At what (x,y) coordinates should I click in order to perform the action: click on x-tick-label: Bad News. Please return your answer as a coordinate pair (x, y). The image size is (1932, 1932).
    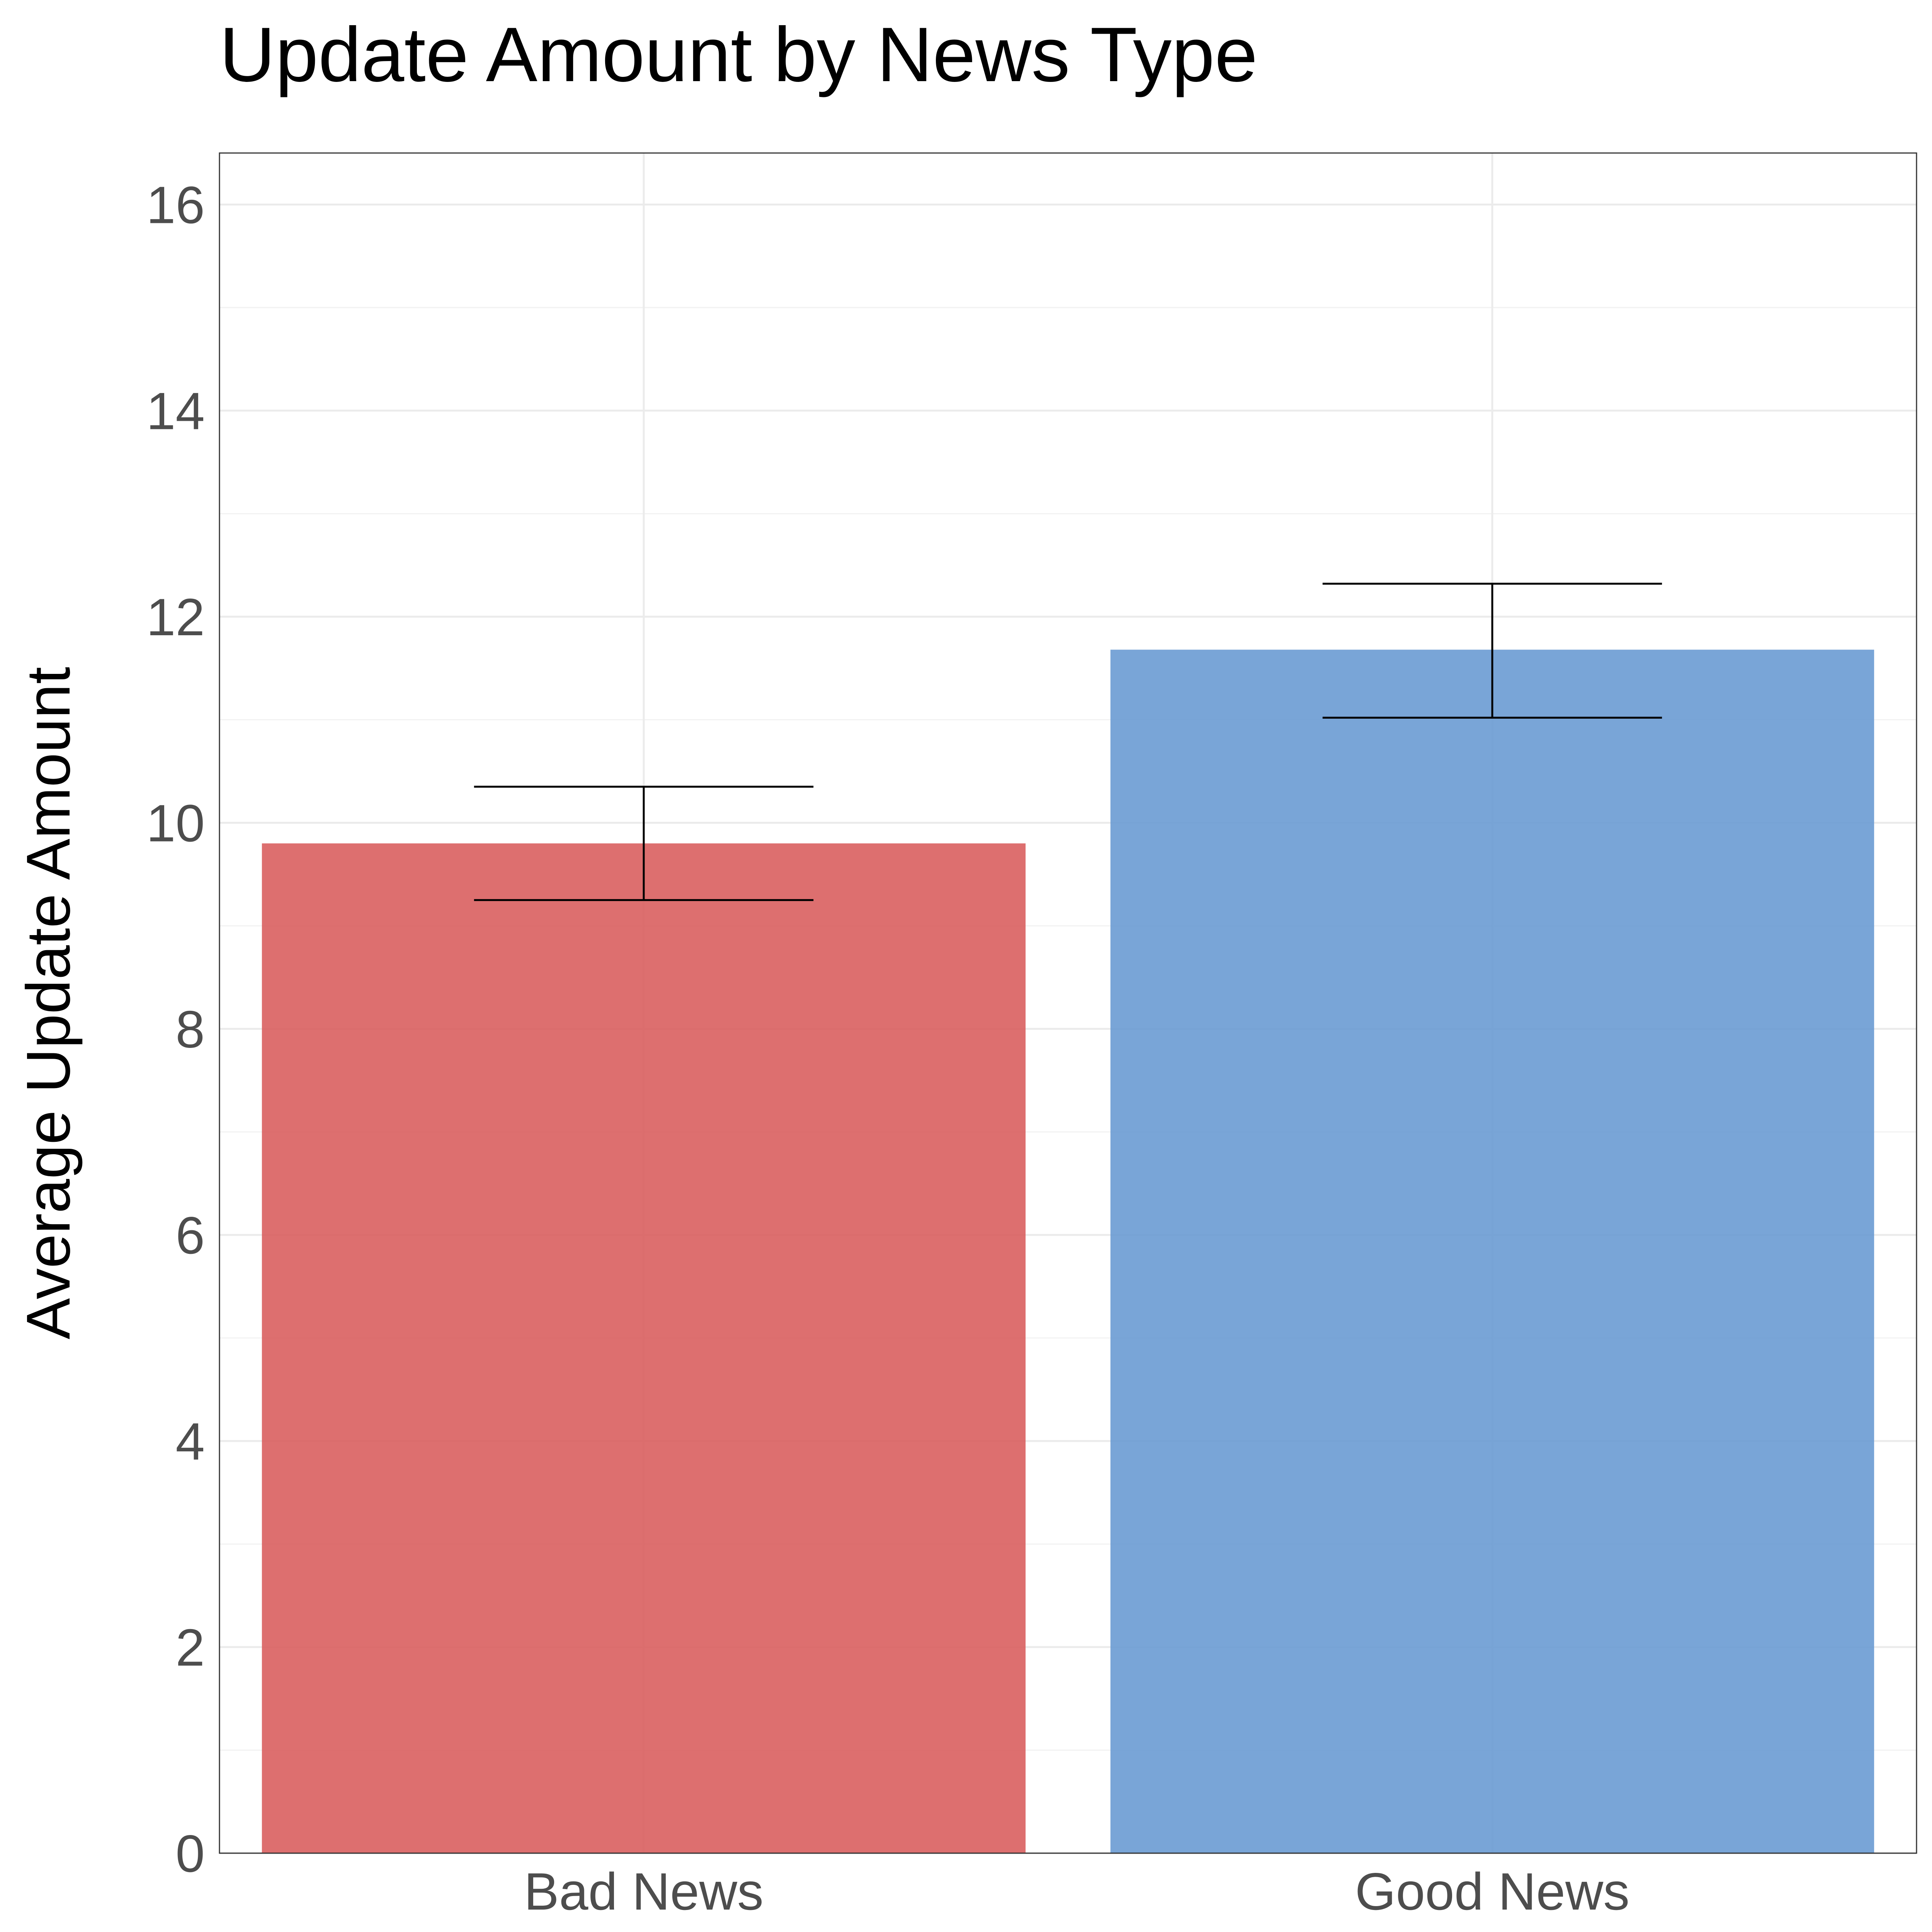
    Looking at the image, I should click on (644, 1892).